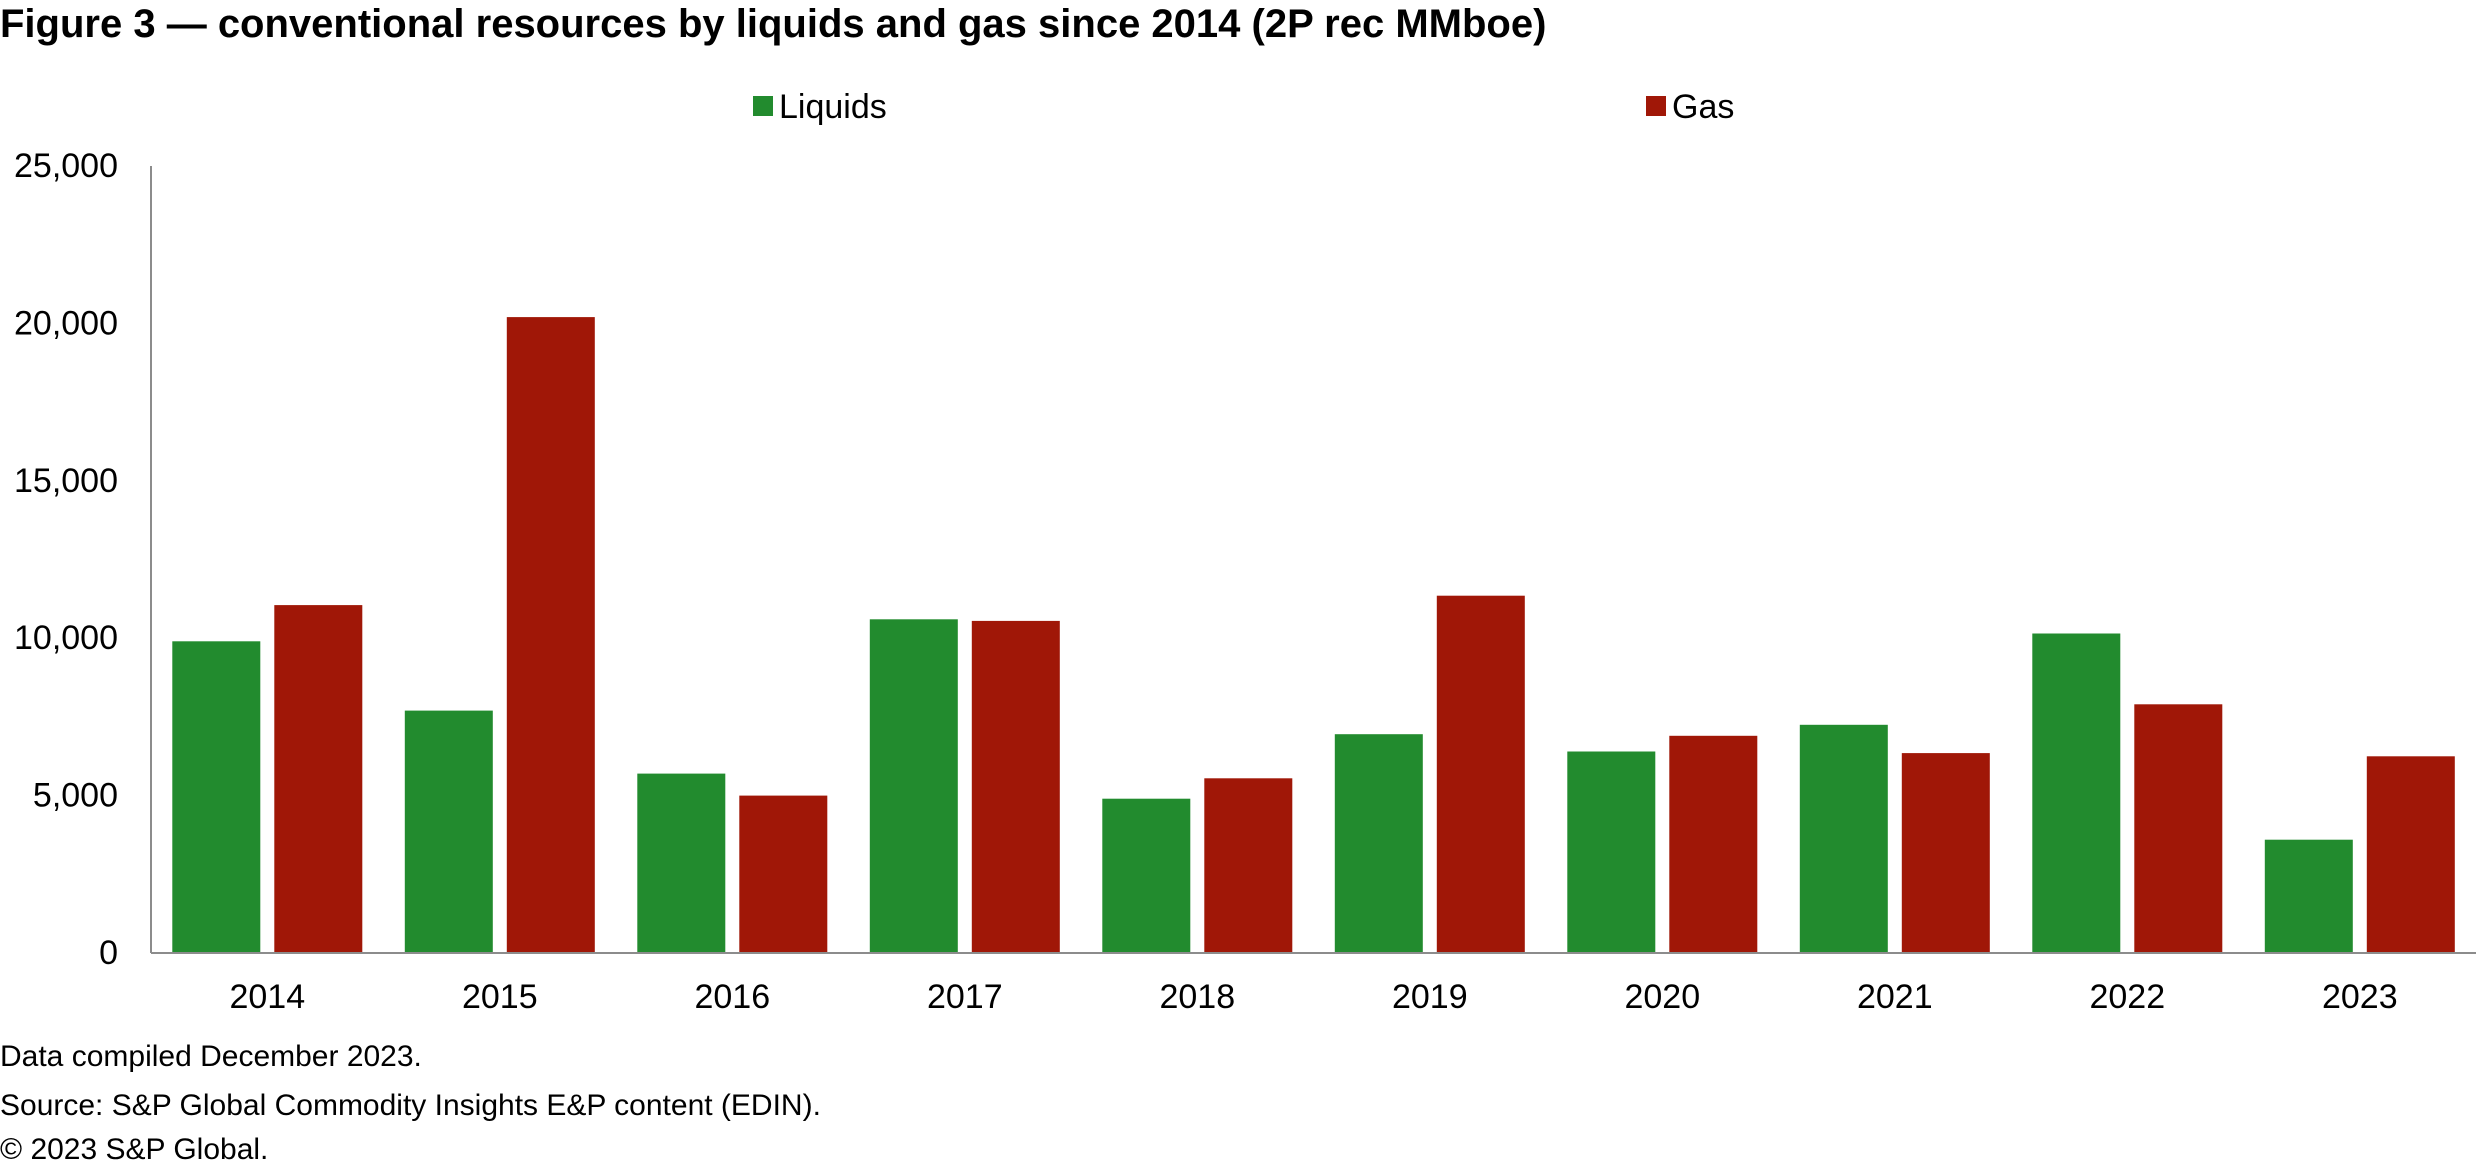  Describe the element at coordinates (1895, 997) in the screenshot. I see `x-tick-label: 2021` at that location.